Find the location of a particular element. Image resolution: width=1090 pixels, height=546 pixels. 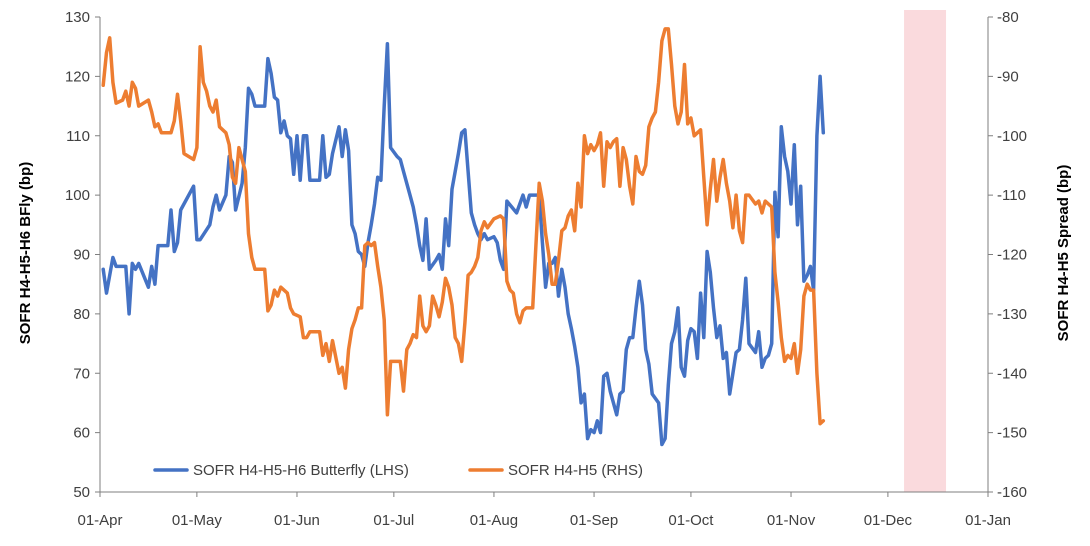

right-tick-label: -130 is located at coordinates (1012, 314).